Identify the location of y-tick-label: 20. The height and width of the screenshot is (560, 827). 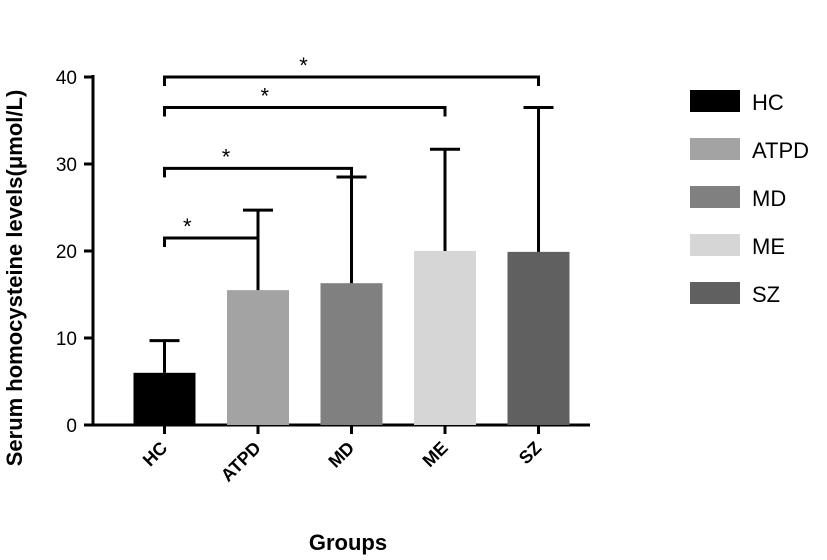
(66, 252).